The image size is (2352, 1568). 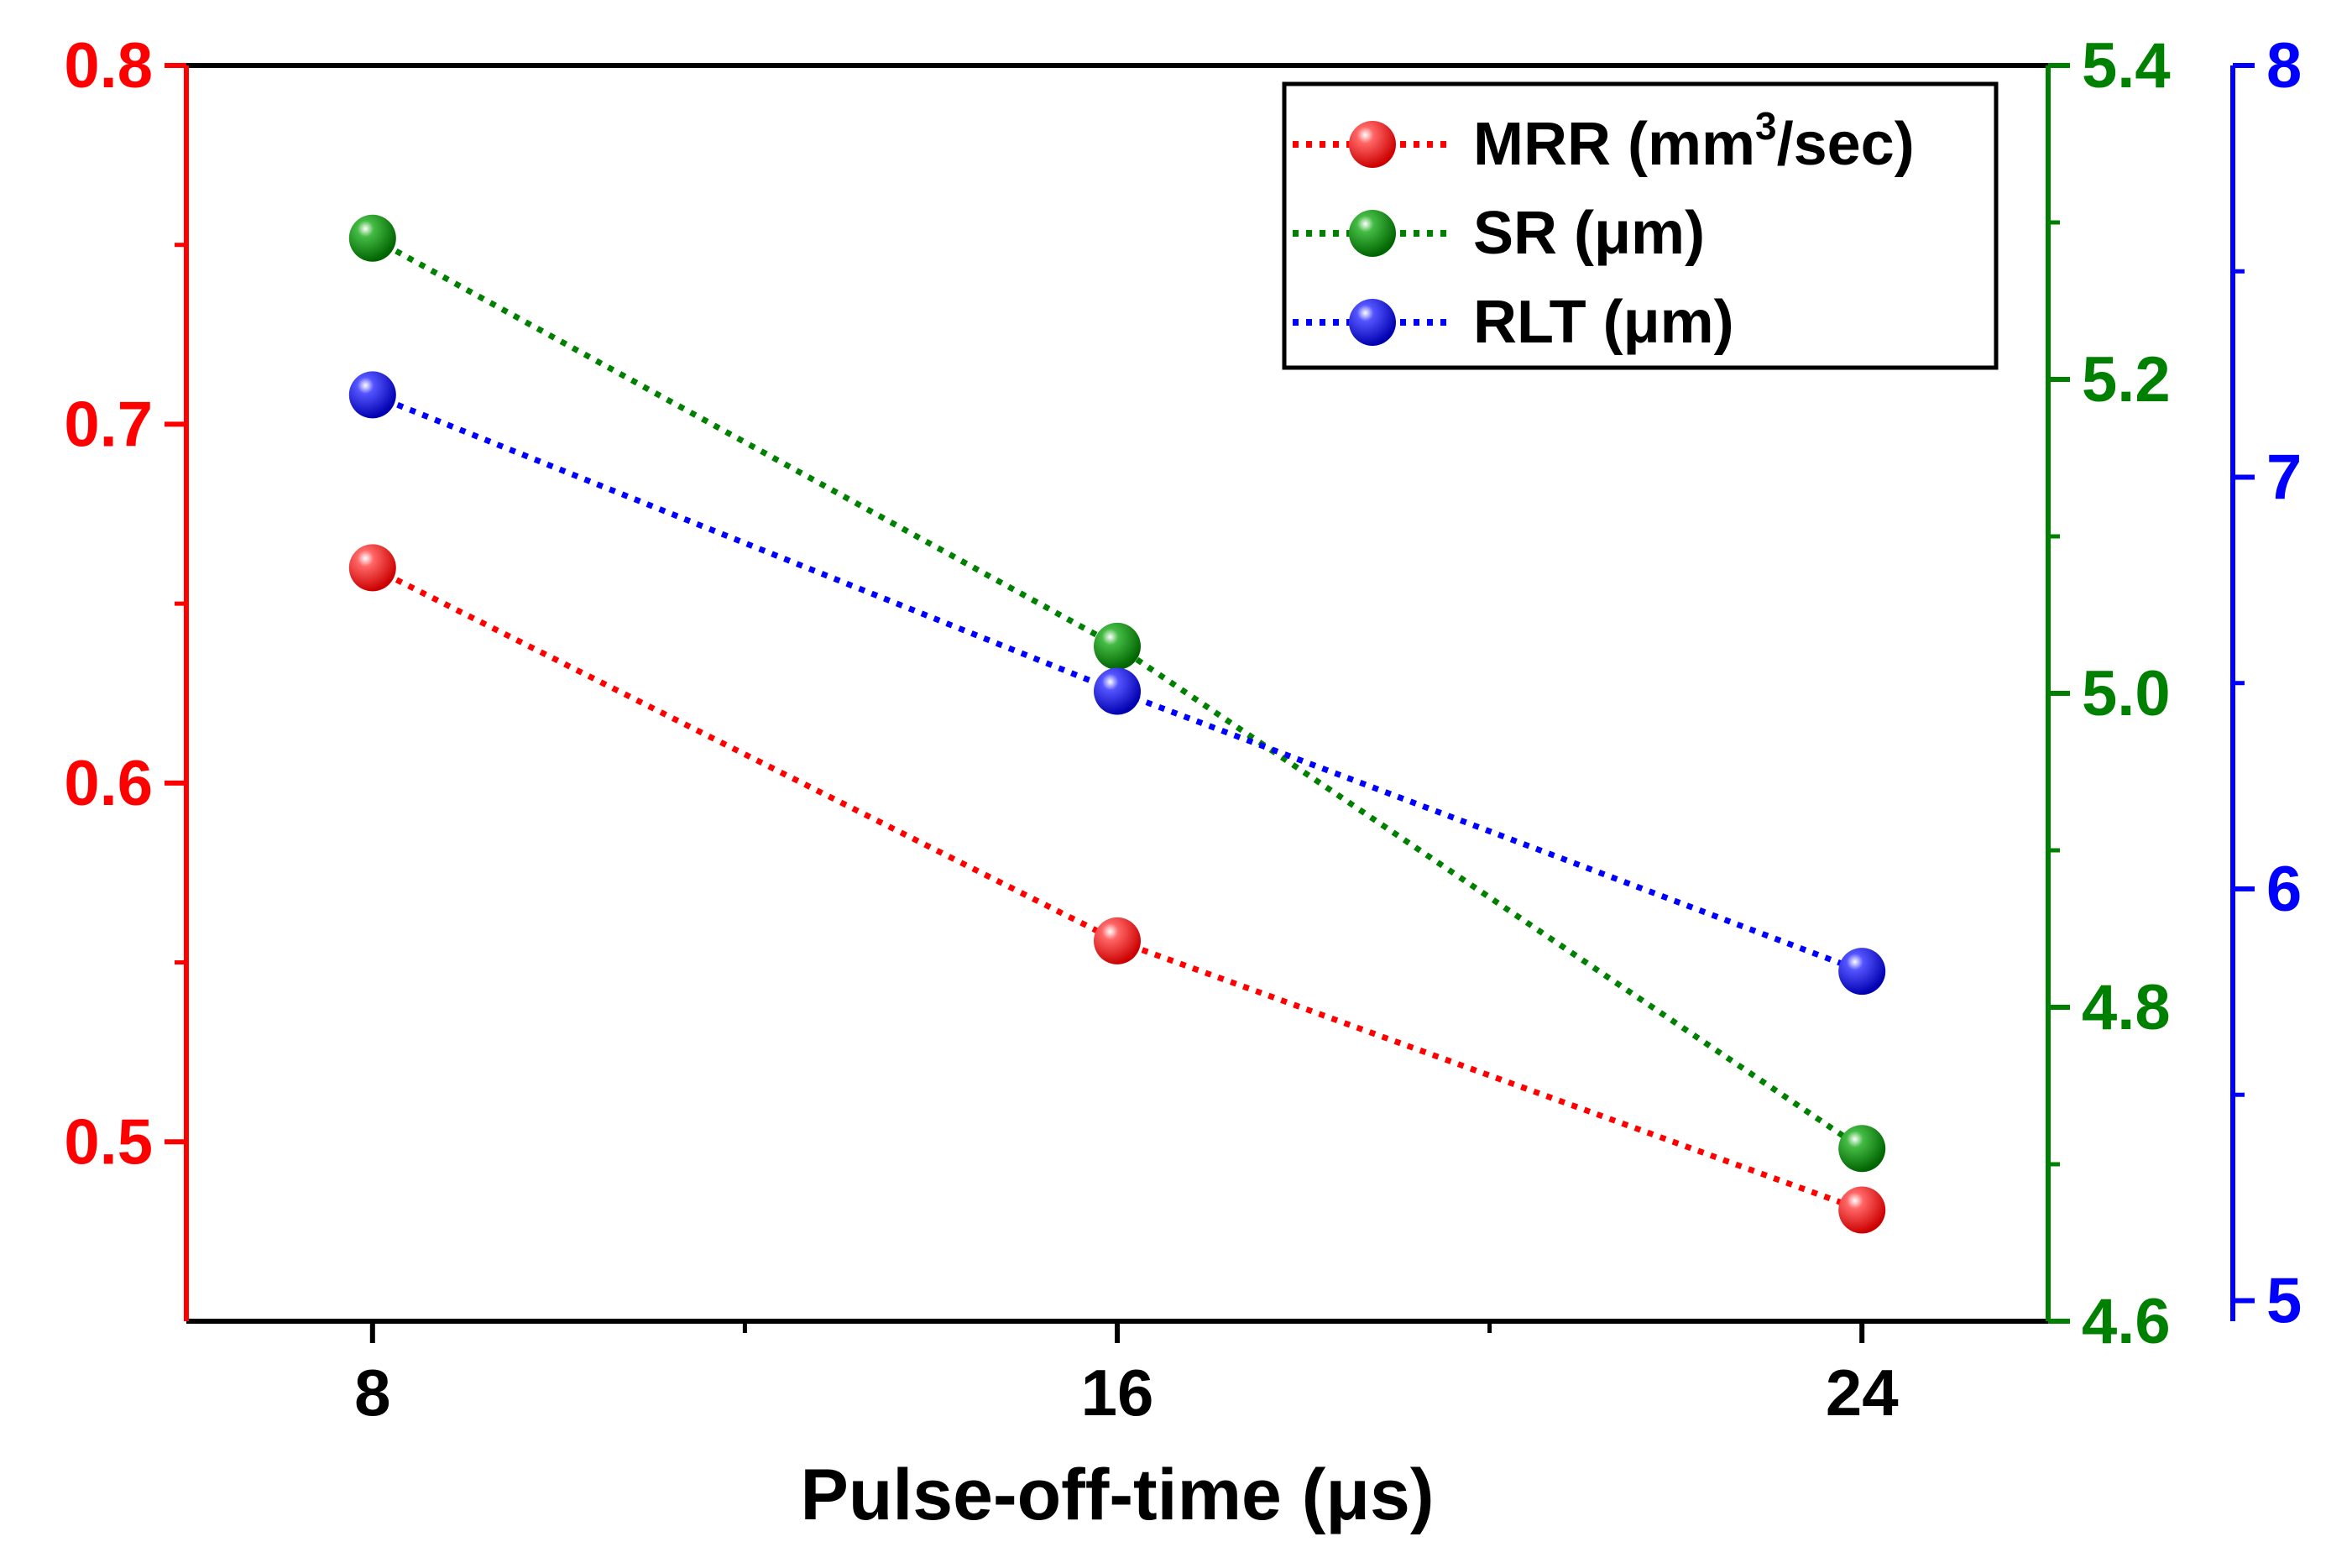 I want to click on legend-label-rlt: RLT (μm), so click(x=1603, y=322).